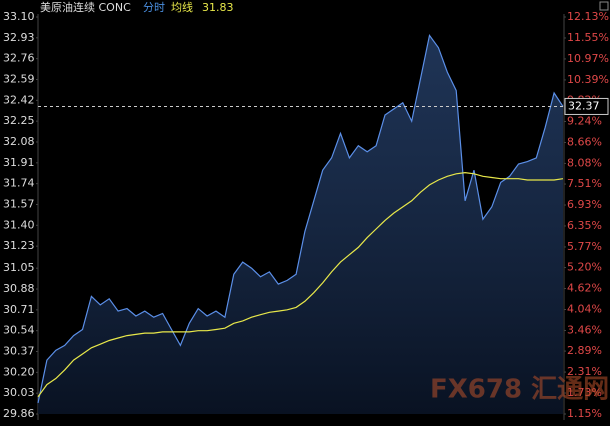 The image size is (610, 426). Describe the element at coordinates (588, 16) in the screenshot. I see `y2-tick-label: 12.13%` at that location.